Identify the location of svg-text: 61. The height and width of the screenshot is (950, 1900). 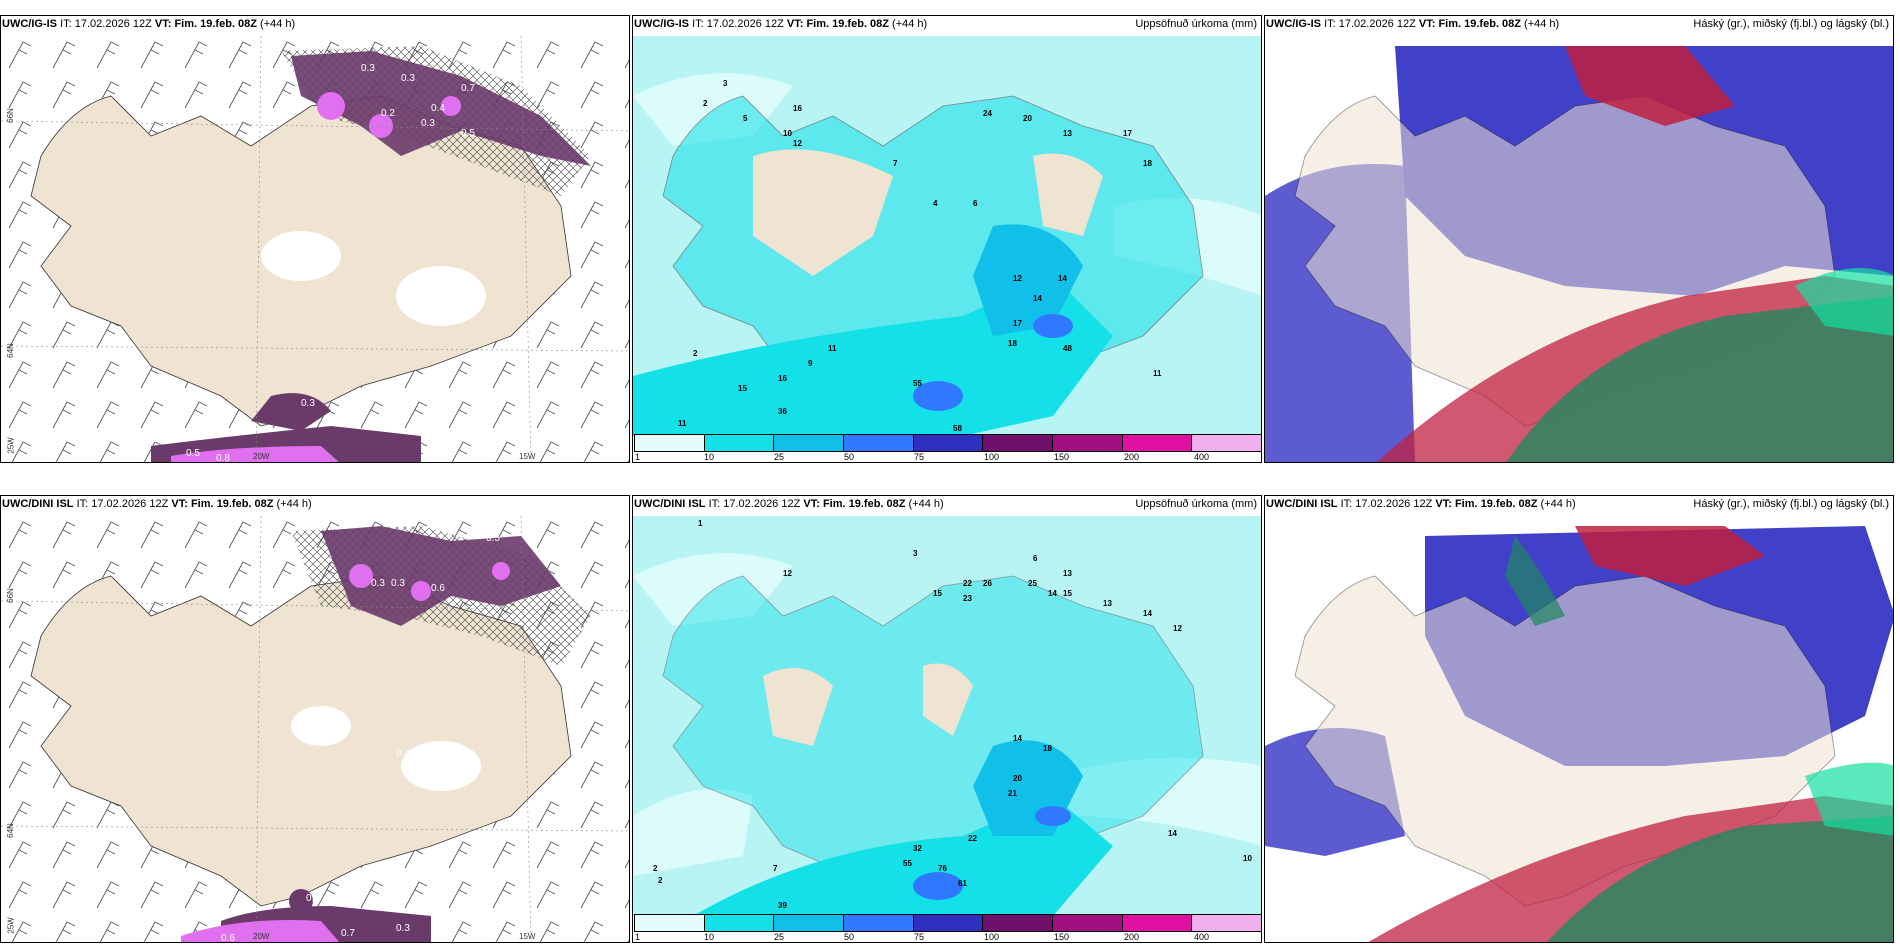
(962, 883).